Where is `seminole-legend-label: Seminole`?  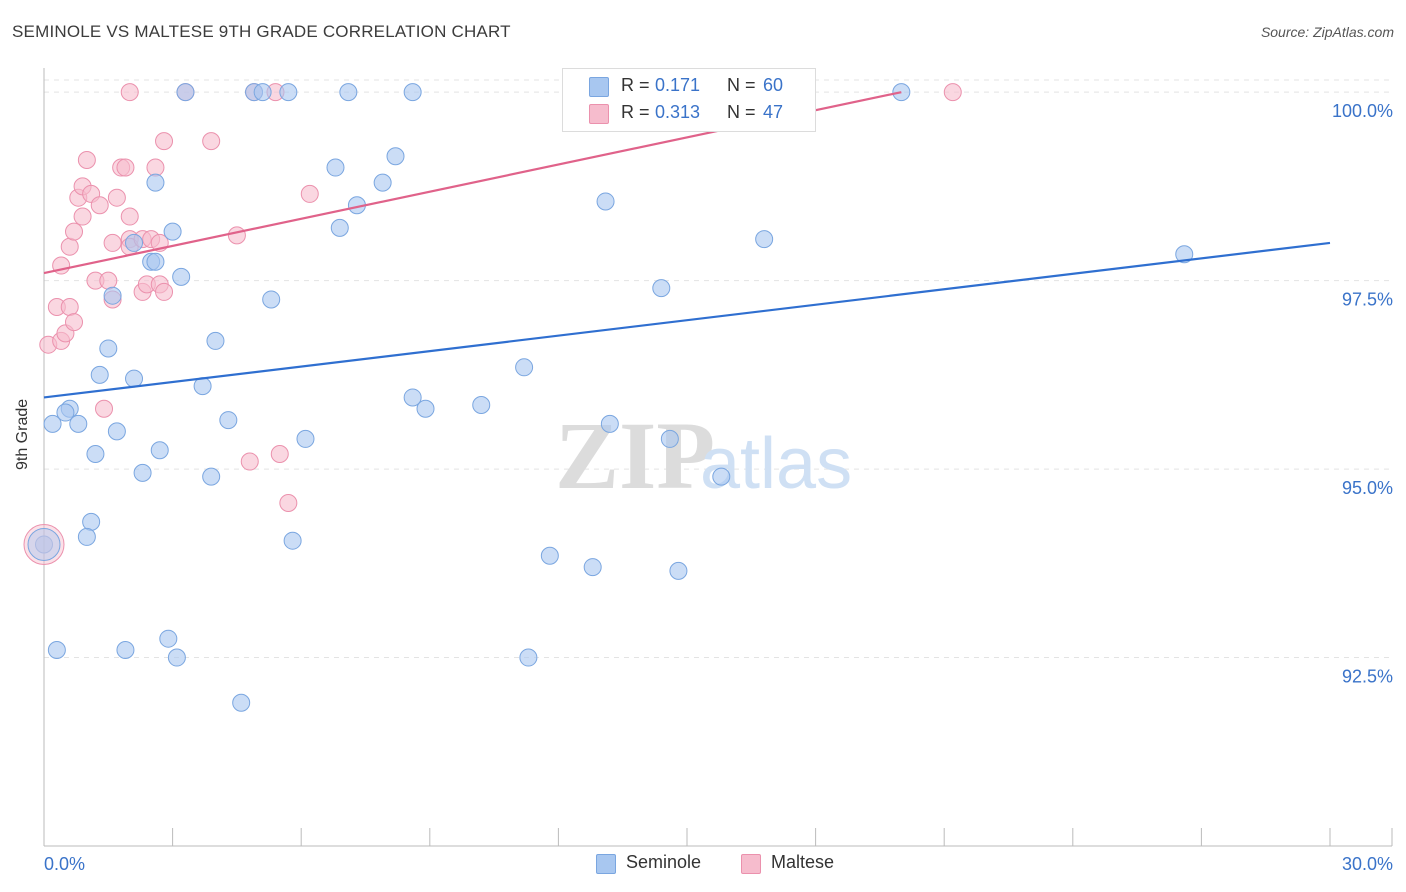 seminole-legend-label: Seminole is located at coordinates (664, 862).